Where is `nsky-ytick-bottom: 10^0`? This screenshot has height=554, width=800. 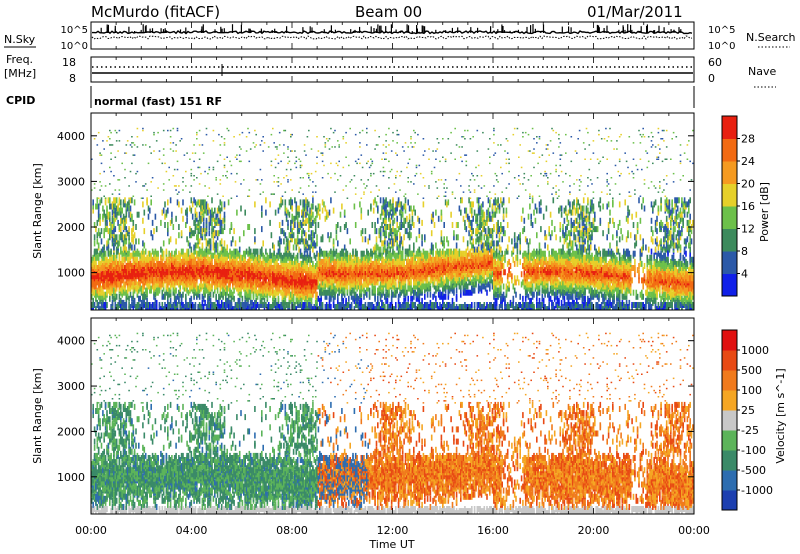 nsky-ytick-bottom: 10^0 is located at coordinates (74, 46).